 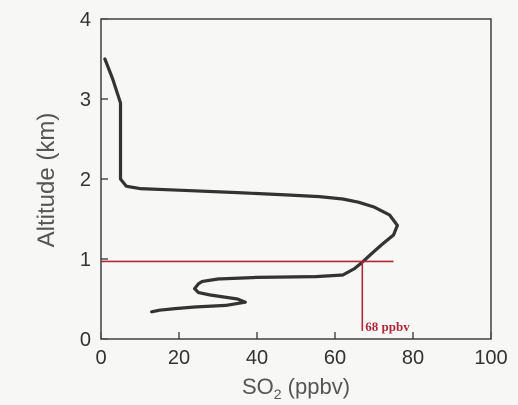 What do you see at coordinates (257, 358) in the screenshot?
I see `x-tick-label: 40` at bounding box center [257, 358].